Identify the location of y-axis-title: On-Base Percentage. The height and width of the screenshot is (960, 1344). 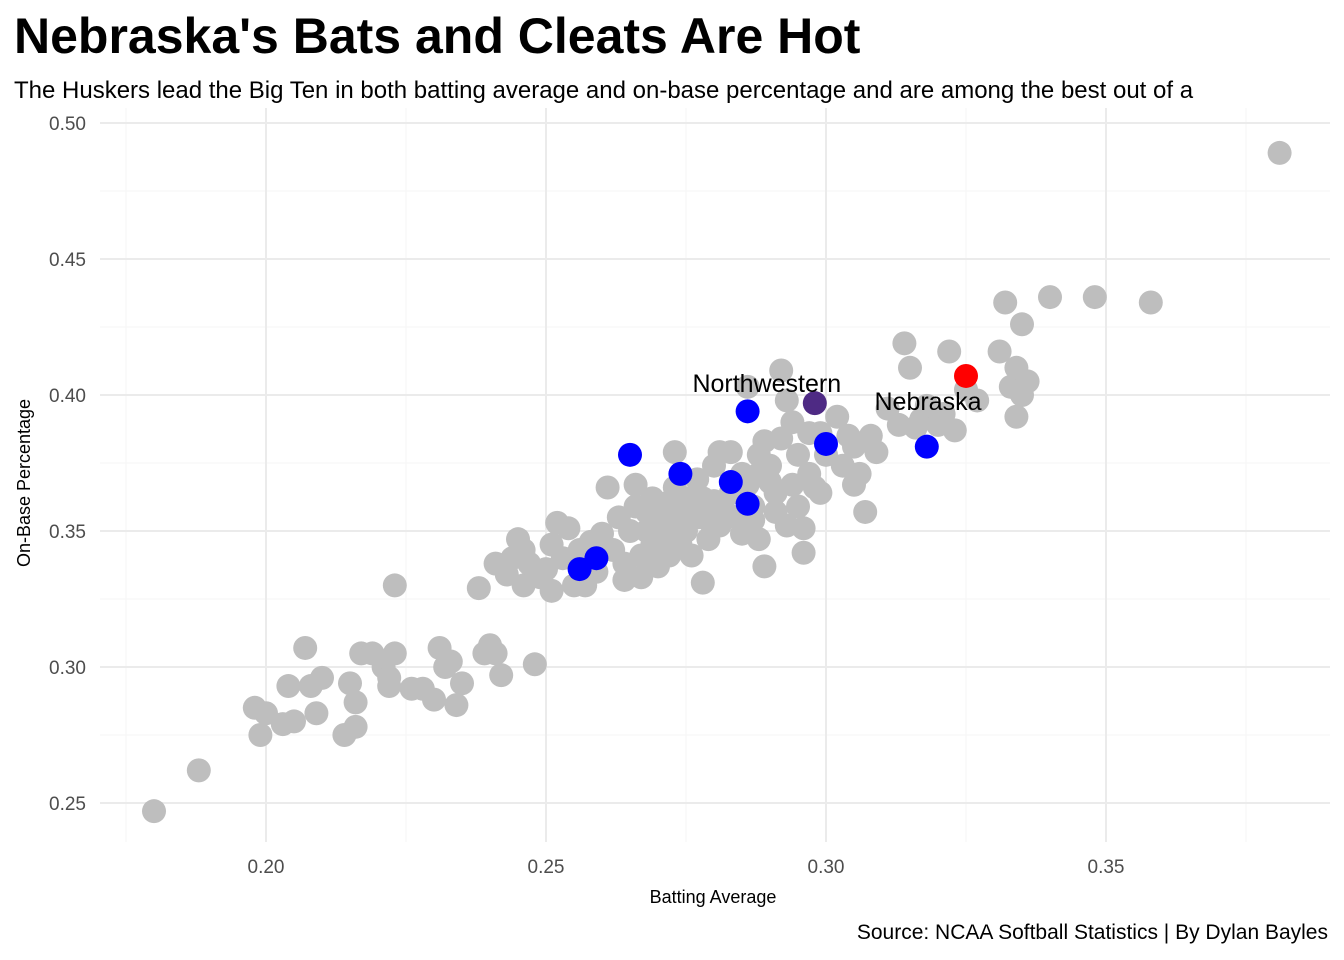
(24, 483).